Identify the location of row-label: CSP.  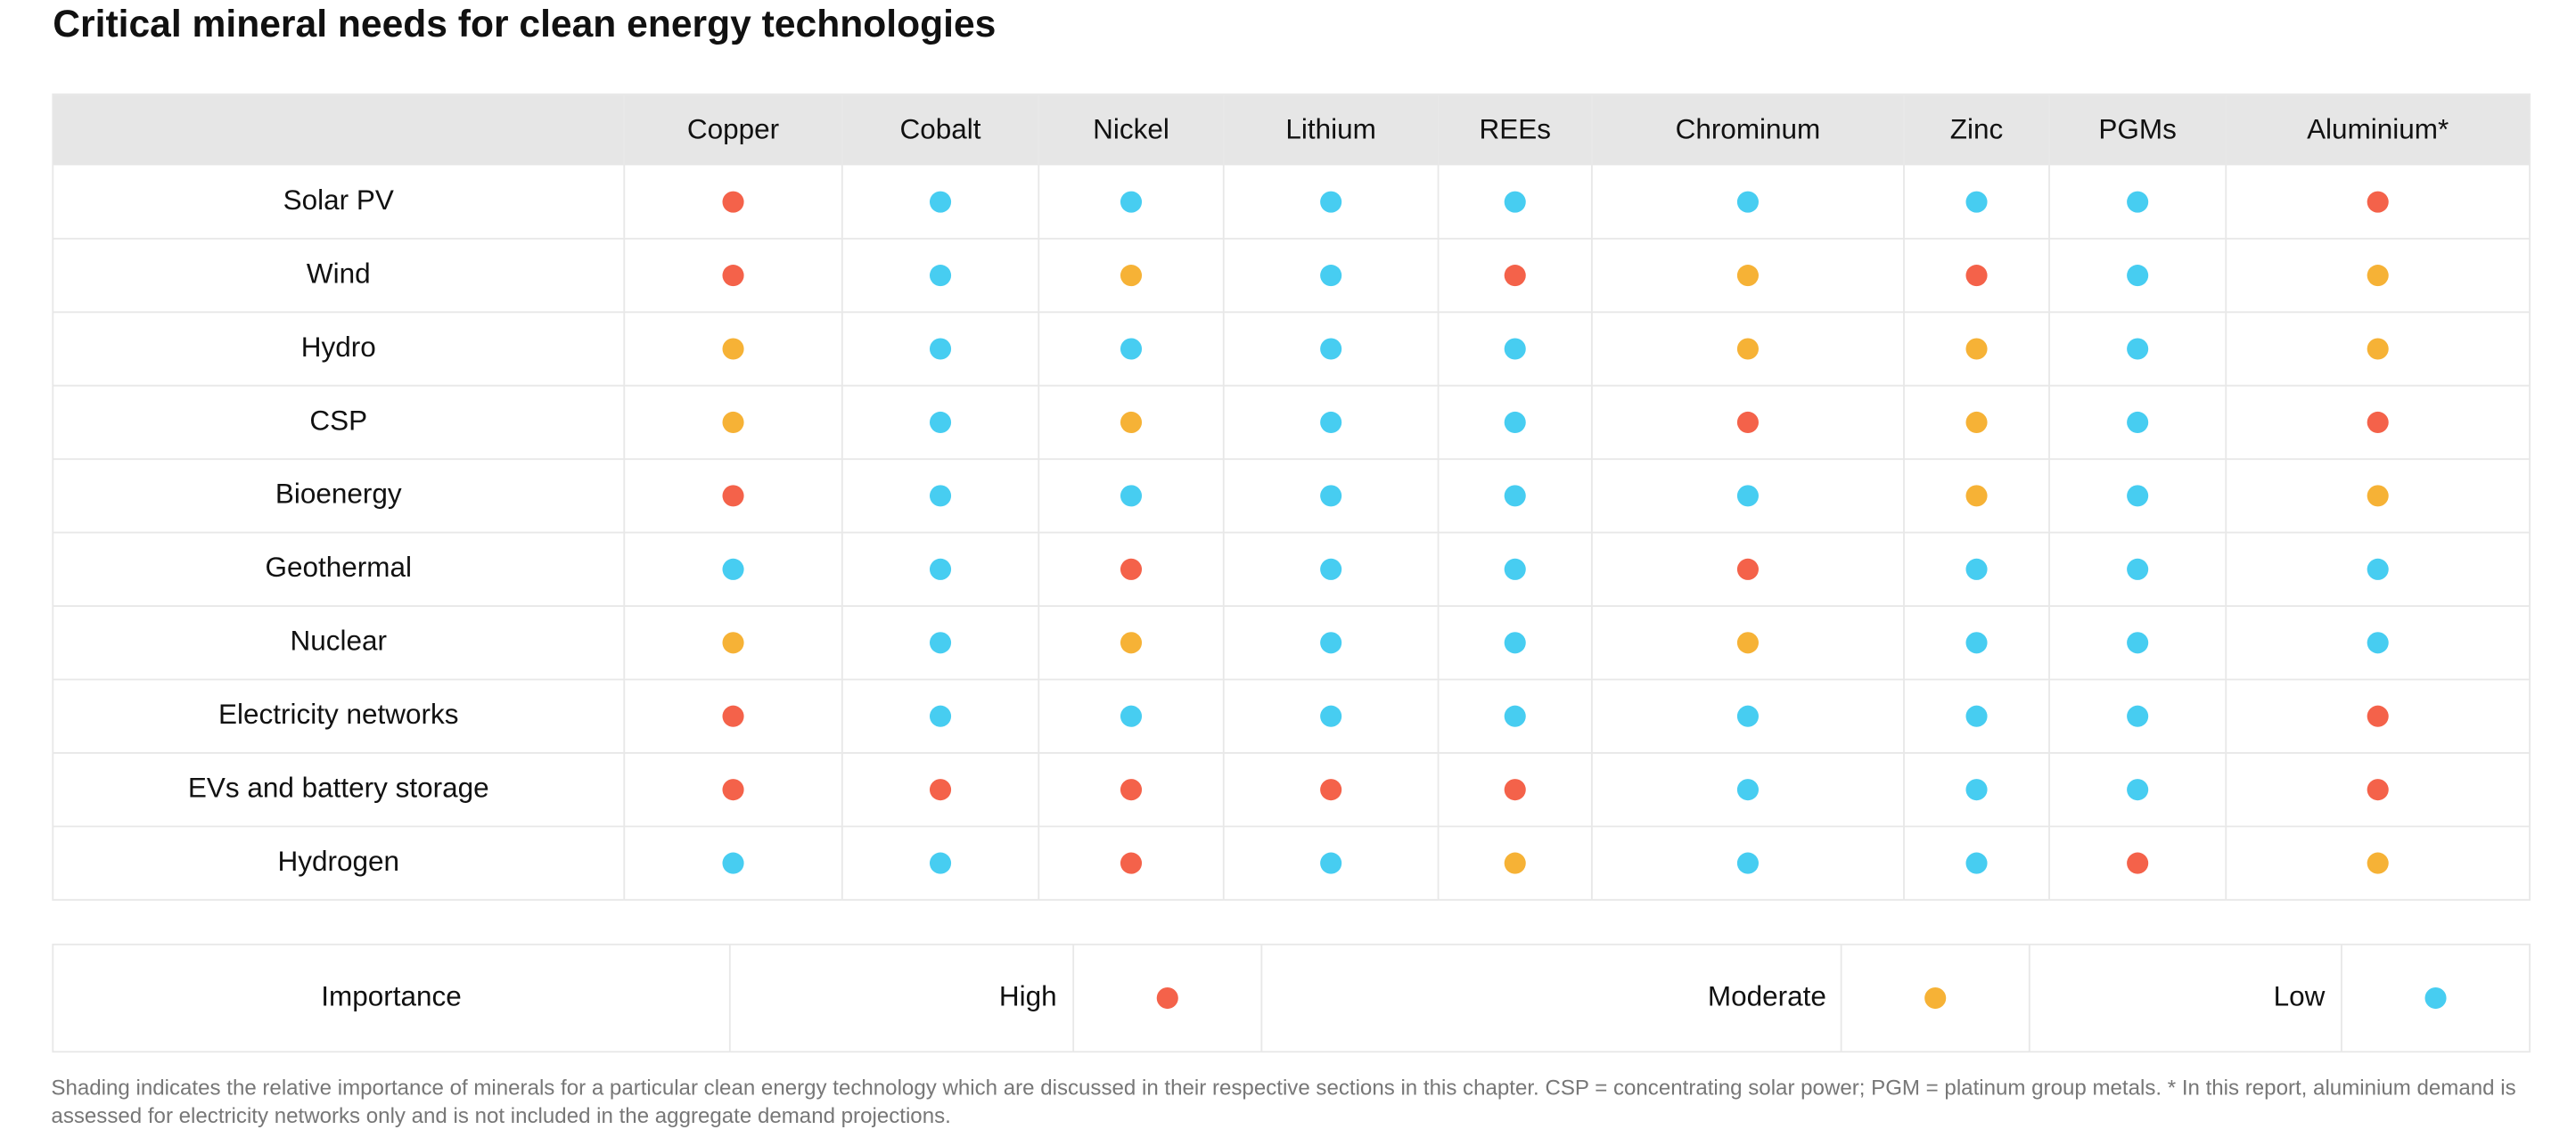
(338, 420).